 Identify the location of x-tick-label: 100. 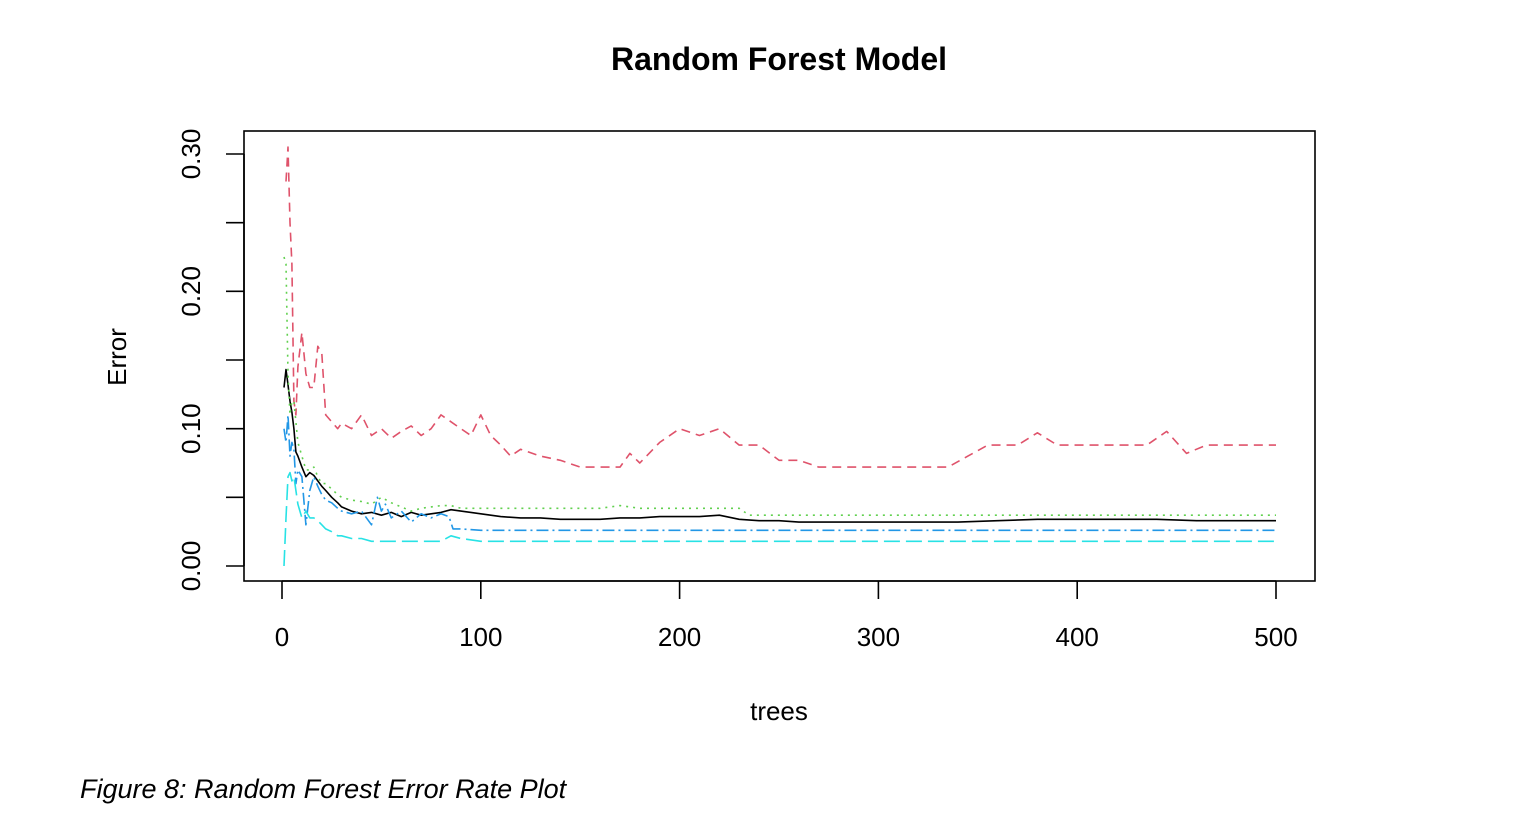
(480, 637).